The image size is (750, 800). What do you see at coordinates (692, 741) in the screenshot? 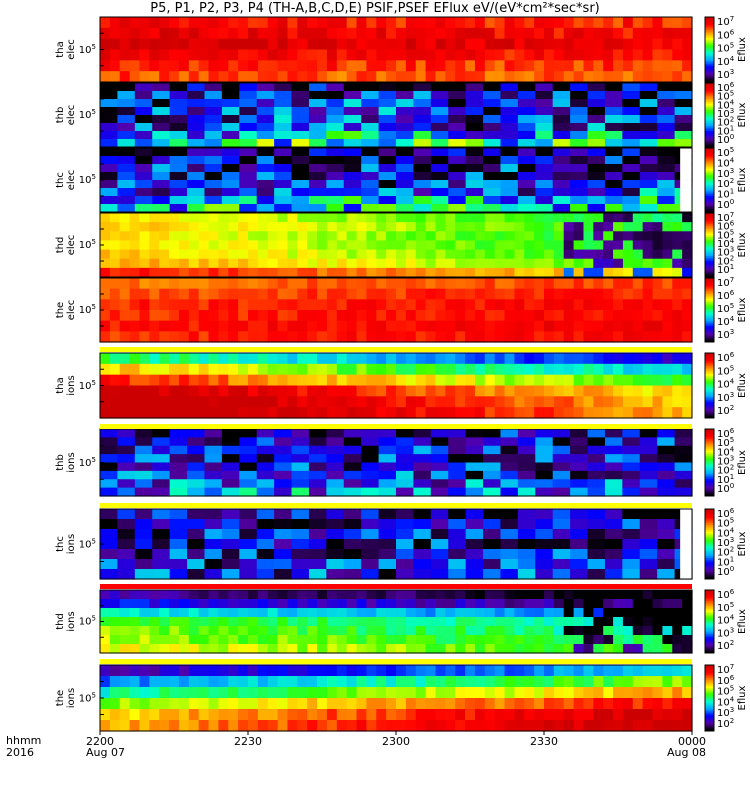
I see `x-tick-label: 0000` at bounding box center [692, 741].